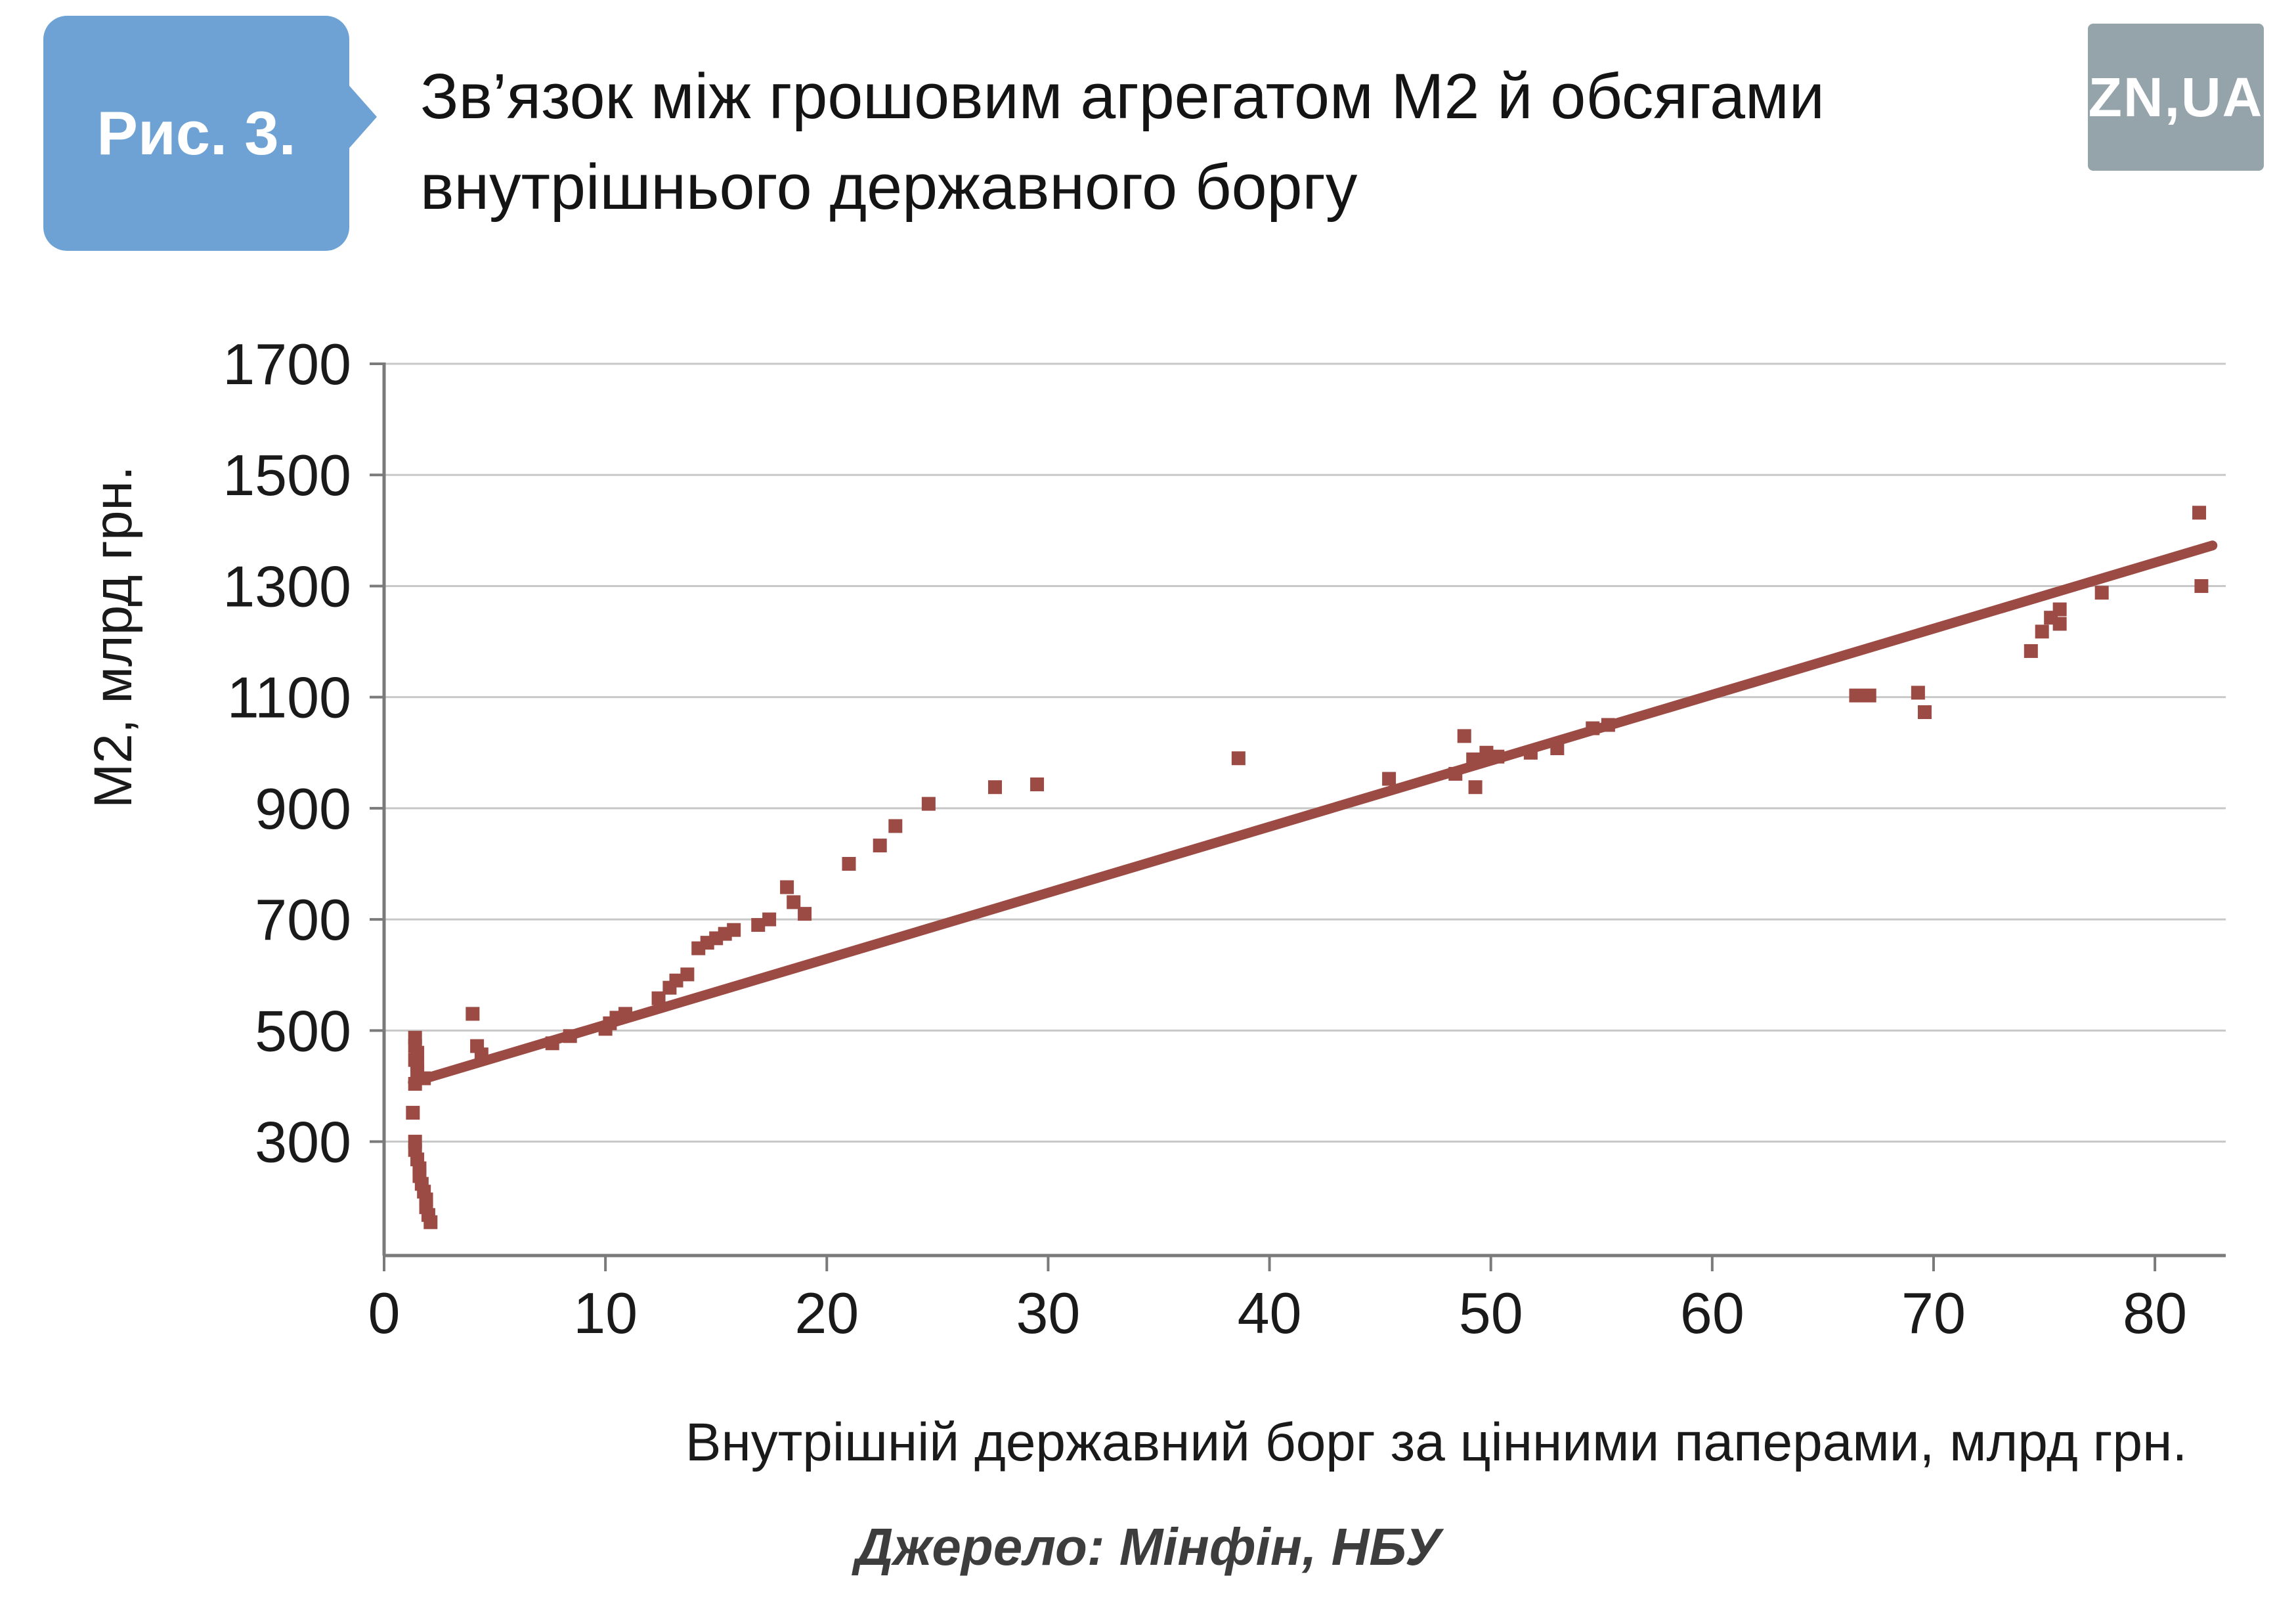  Describe the element at coordinates (1270, 1310) in the screenshot. I see `x-tick-label: 40` at that location.